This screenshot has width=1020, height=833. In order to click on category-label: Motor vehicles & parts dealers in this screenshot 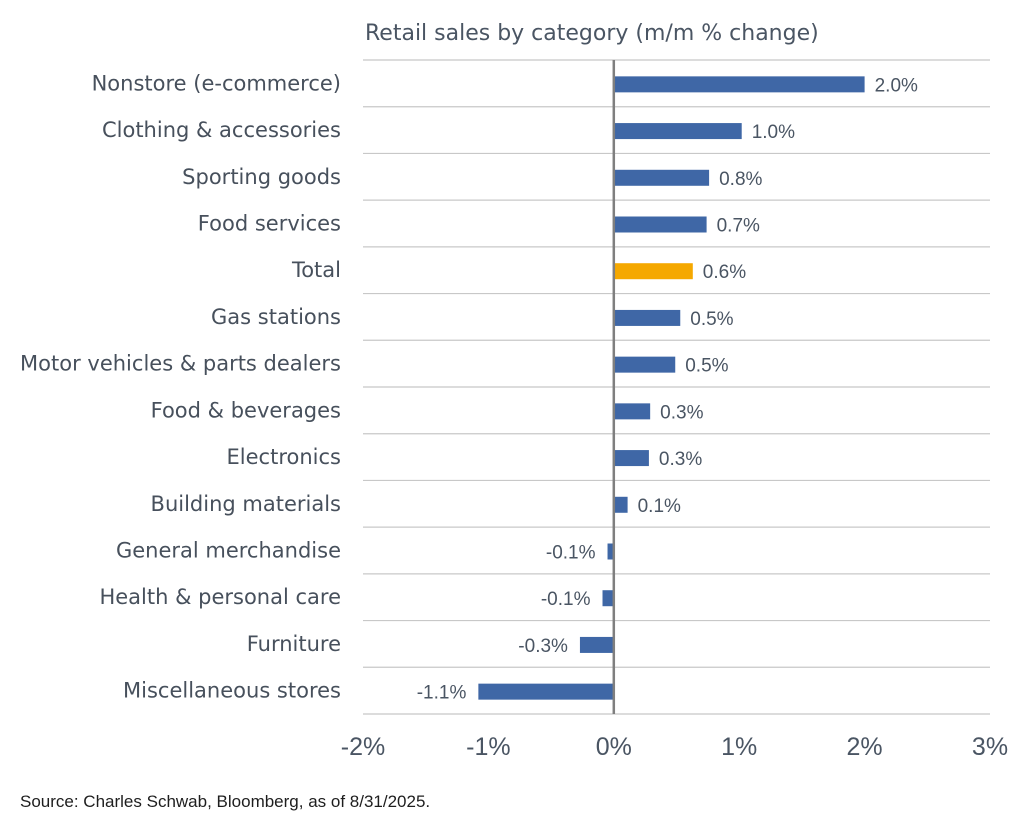, I will do `click(180, 364)`.